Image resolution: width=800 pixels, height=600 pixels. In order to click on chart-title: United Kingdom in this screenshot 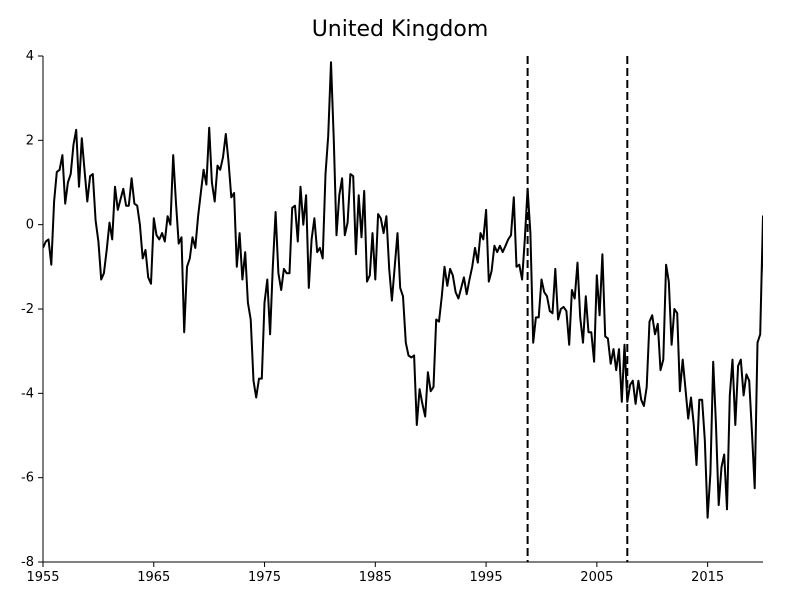, I will do `click(400, 29)`.